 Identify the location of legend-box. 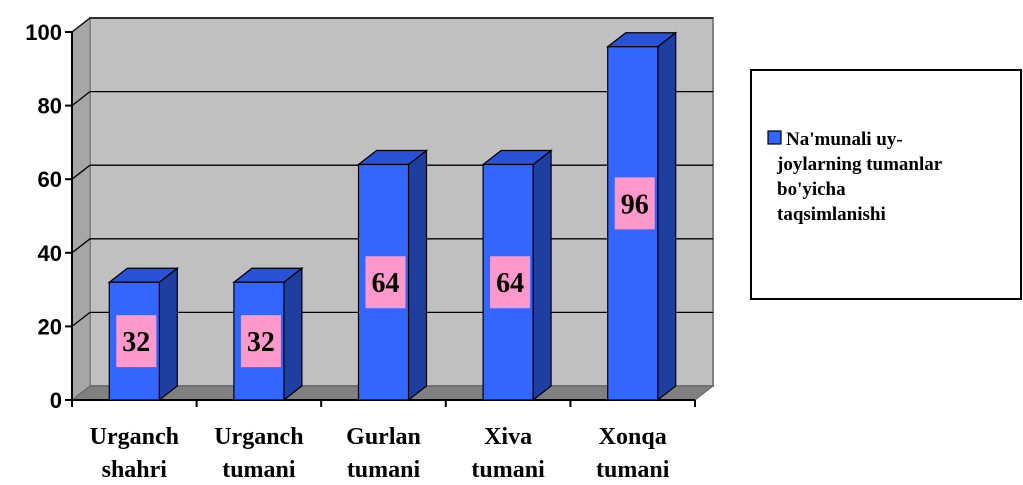
(886, 184).